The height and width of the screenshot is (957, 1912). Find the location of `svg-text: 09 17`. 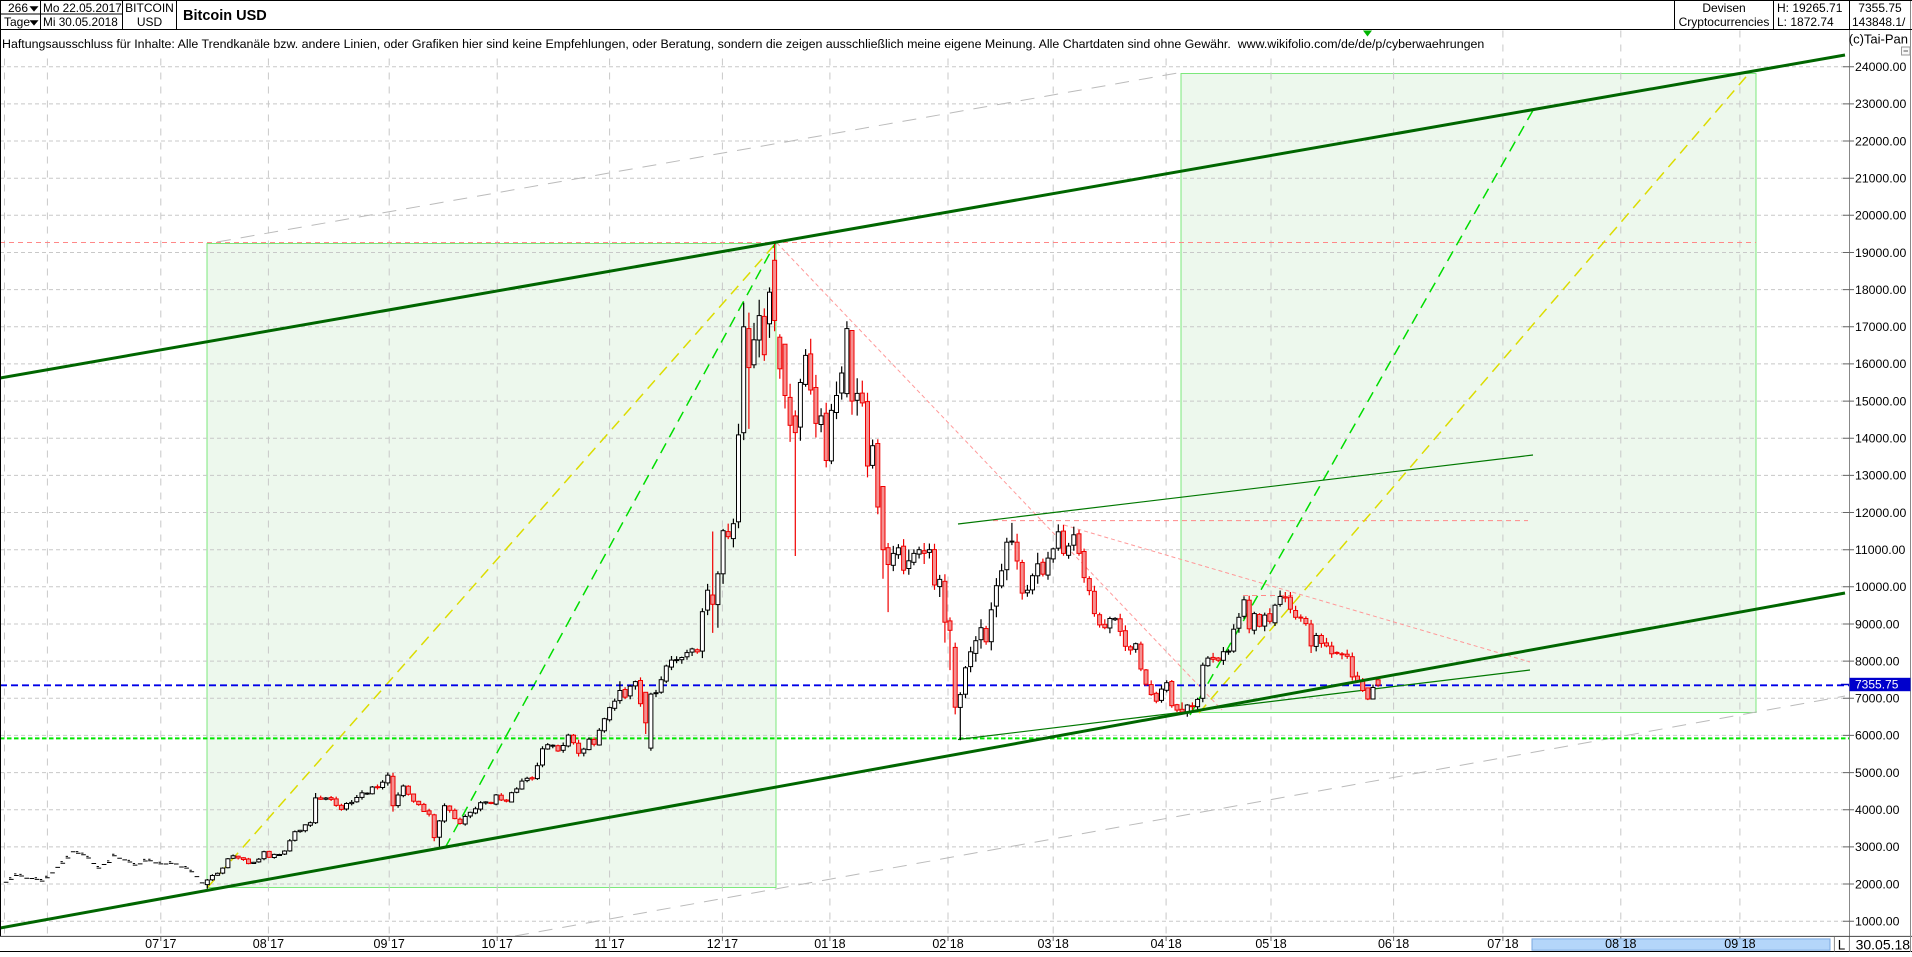

svg-text: 09 17 is located at coordinates (389, 944).